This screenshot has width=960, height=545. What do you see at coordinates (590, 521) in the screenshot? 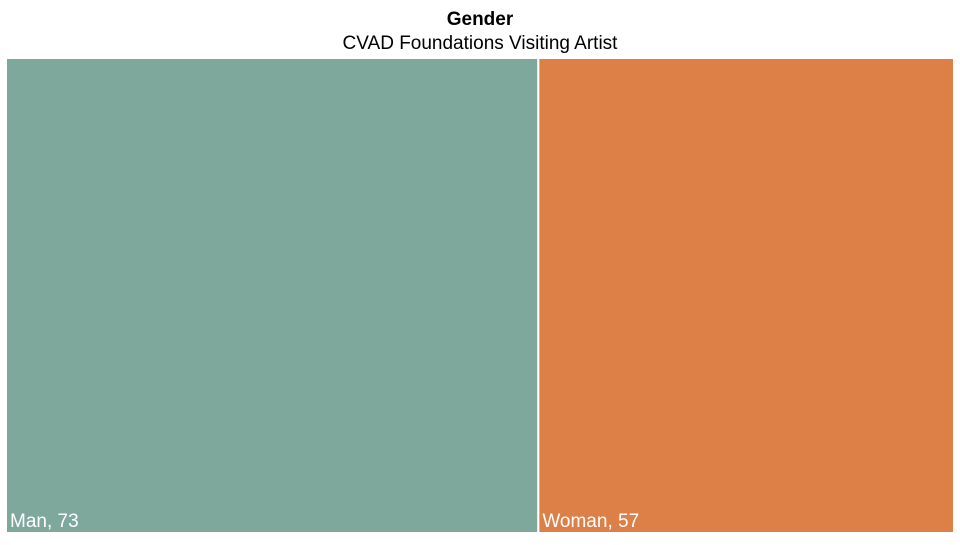
I see `tile-label: Woman, 57` at bounding box center [590, 521].